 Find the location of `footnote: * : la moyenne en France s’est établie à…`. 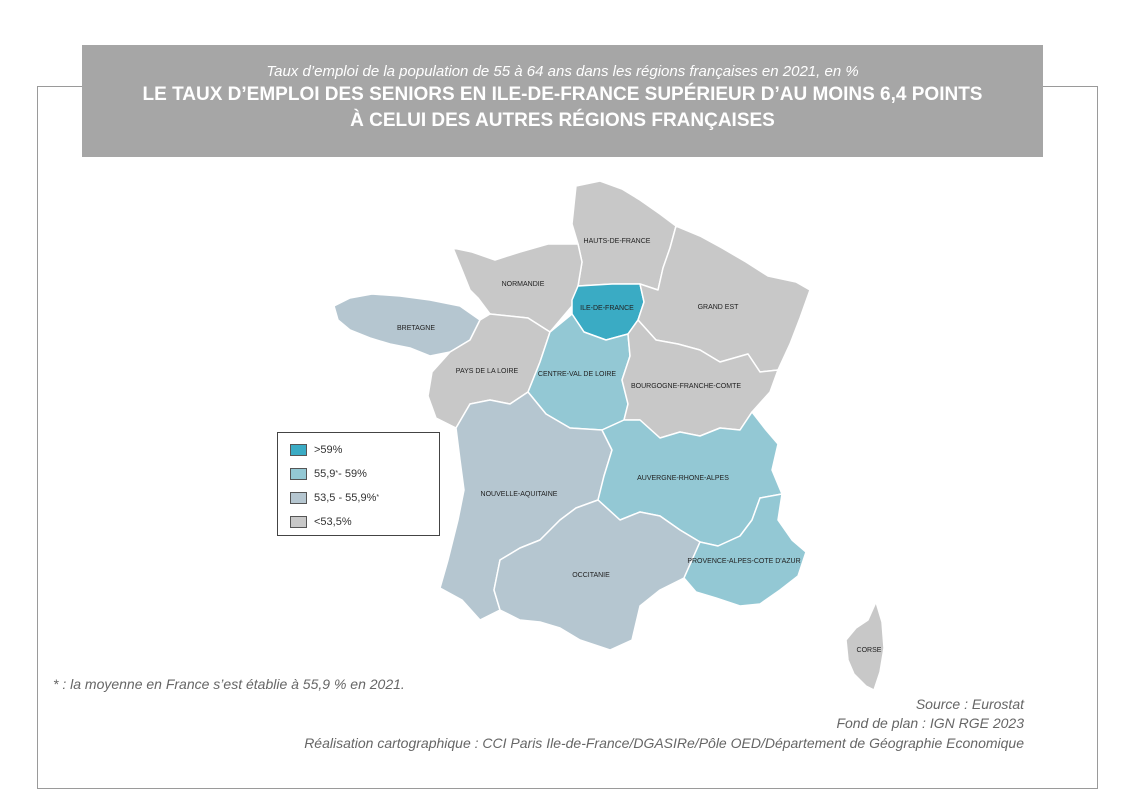

footnote: * : la moyenne en France s’est établie à… is located at coordinates (229, 684).